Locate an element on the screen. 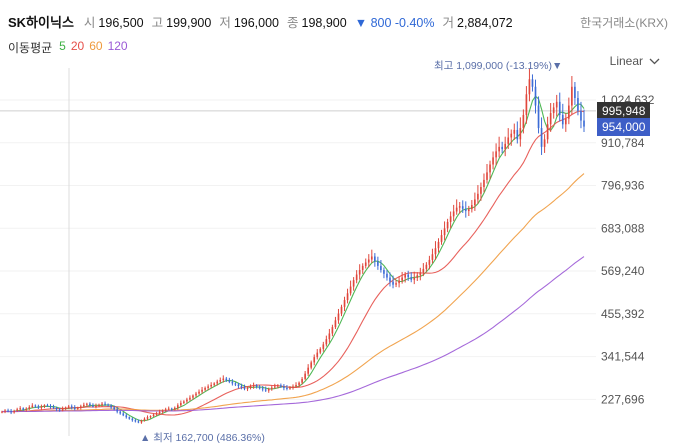 The image size is (680, 445). low-price: 196,000 is located at coordinates (256, 23).